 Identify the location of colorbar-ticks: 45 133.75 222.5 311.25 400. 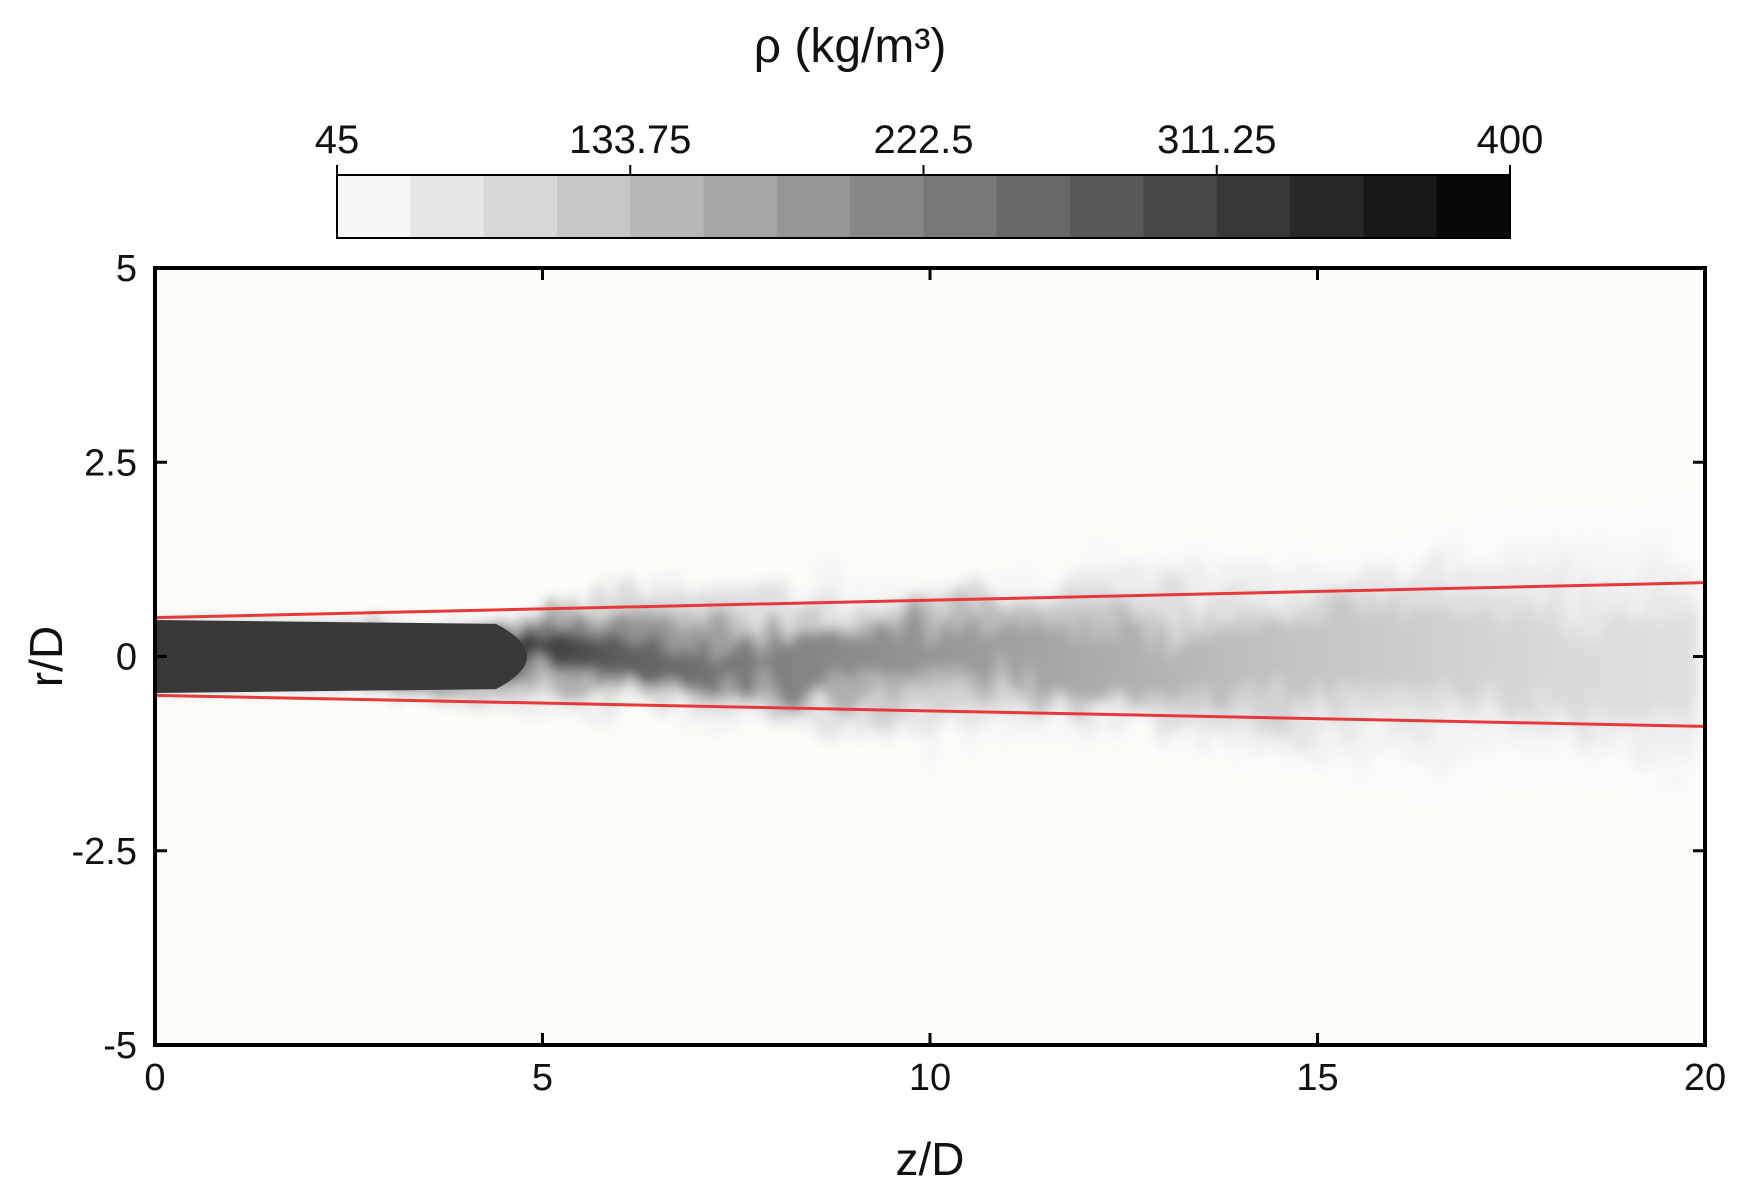
(929, 146).